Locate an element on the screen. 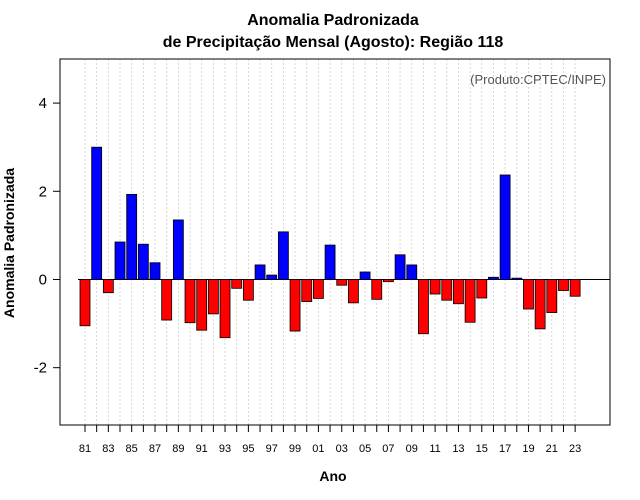 Image resolution: width=640 pixels, height=500 pixels. x-tick-label: 99 is located at coordinates (295, 449).